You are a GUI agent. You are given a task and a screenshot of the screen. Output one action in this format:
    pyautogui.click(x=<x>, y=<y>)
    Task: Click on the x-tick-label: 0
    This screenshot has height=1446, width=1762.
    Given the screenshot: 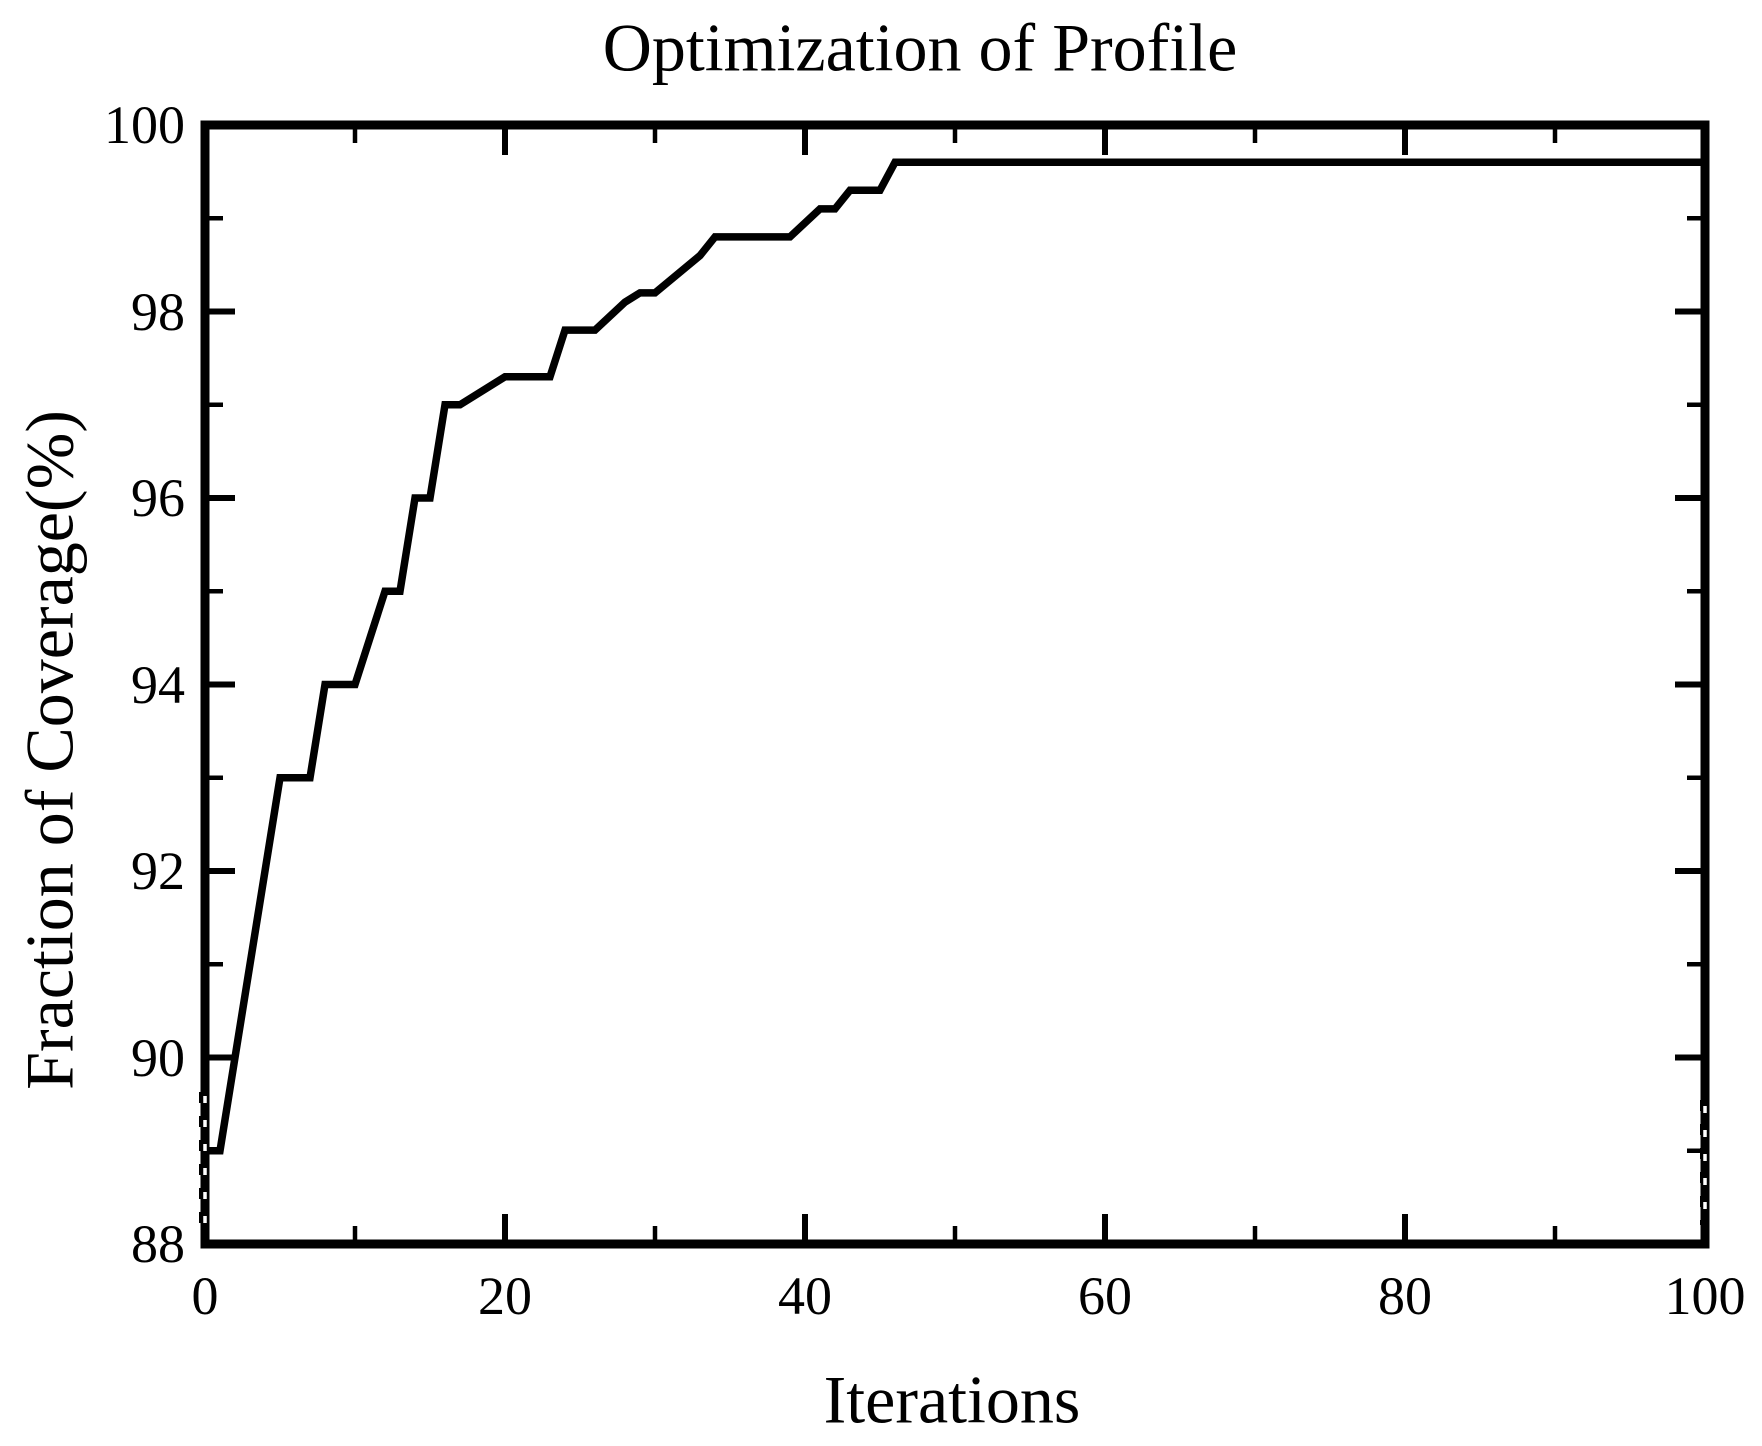 What is the action you would take?
    pyautogui.click(x=205, y=1296)
    